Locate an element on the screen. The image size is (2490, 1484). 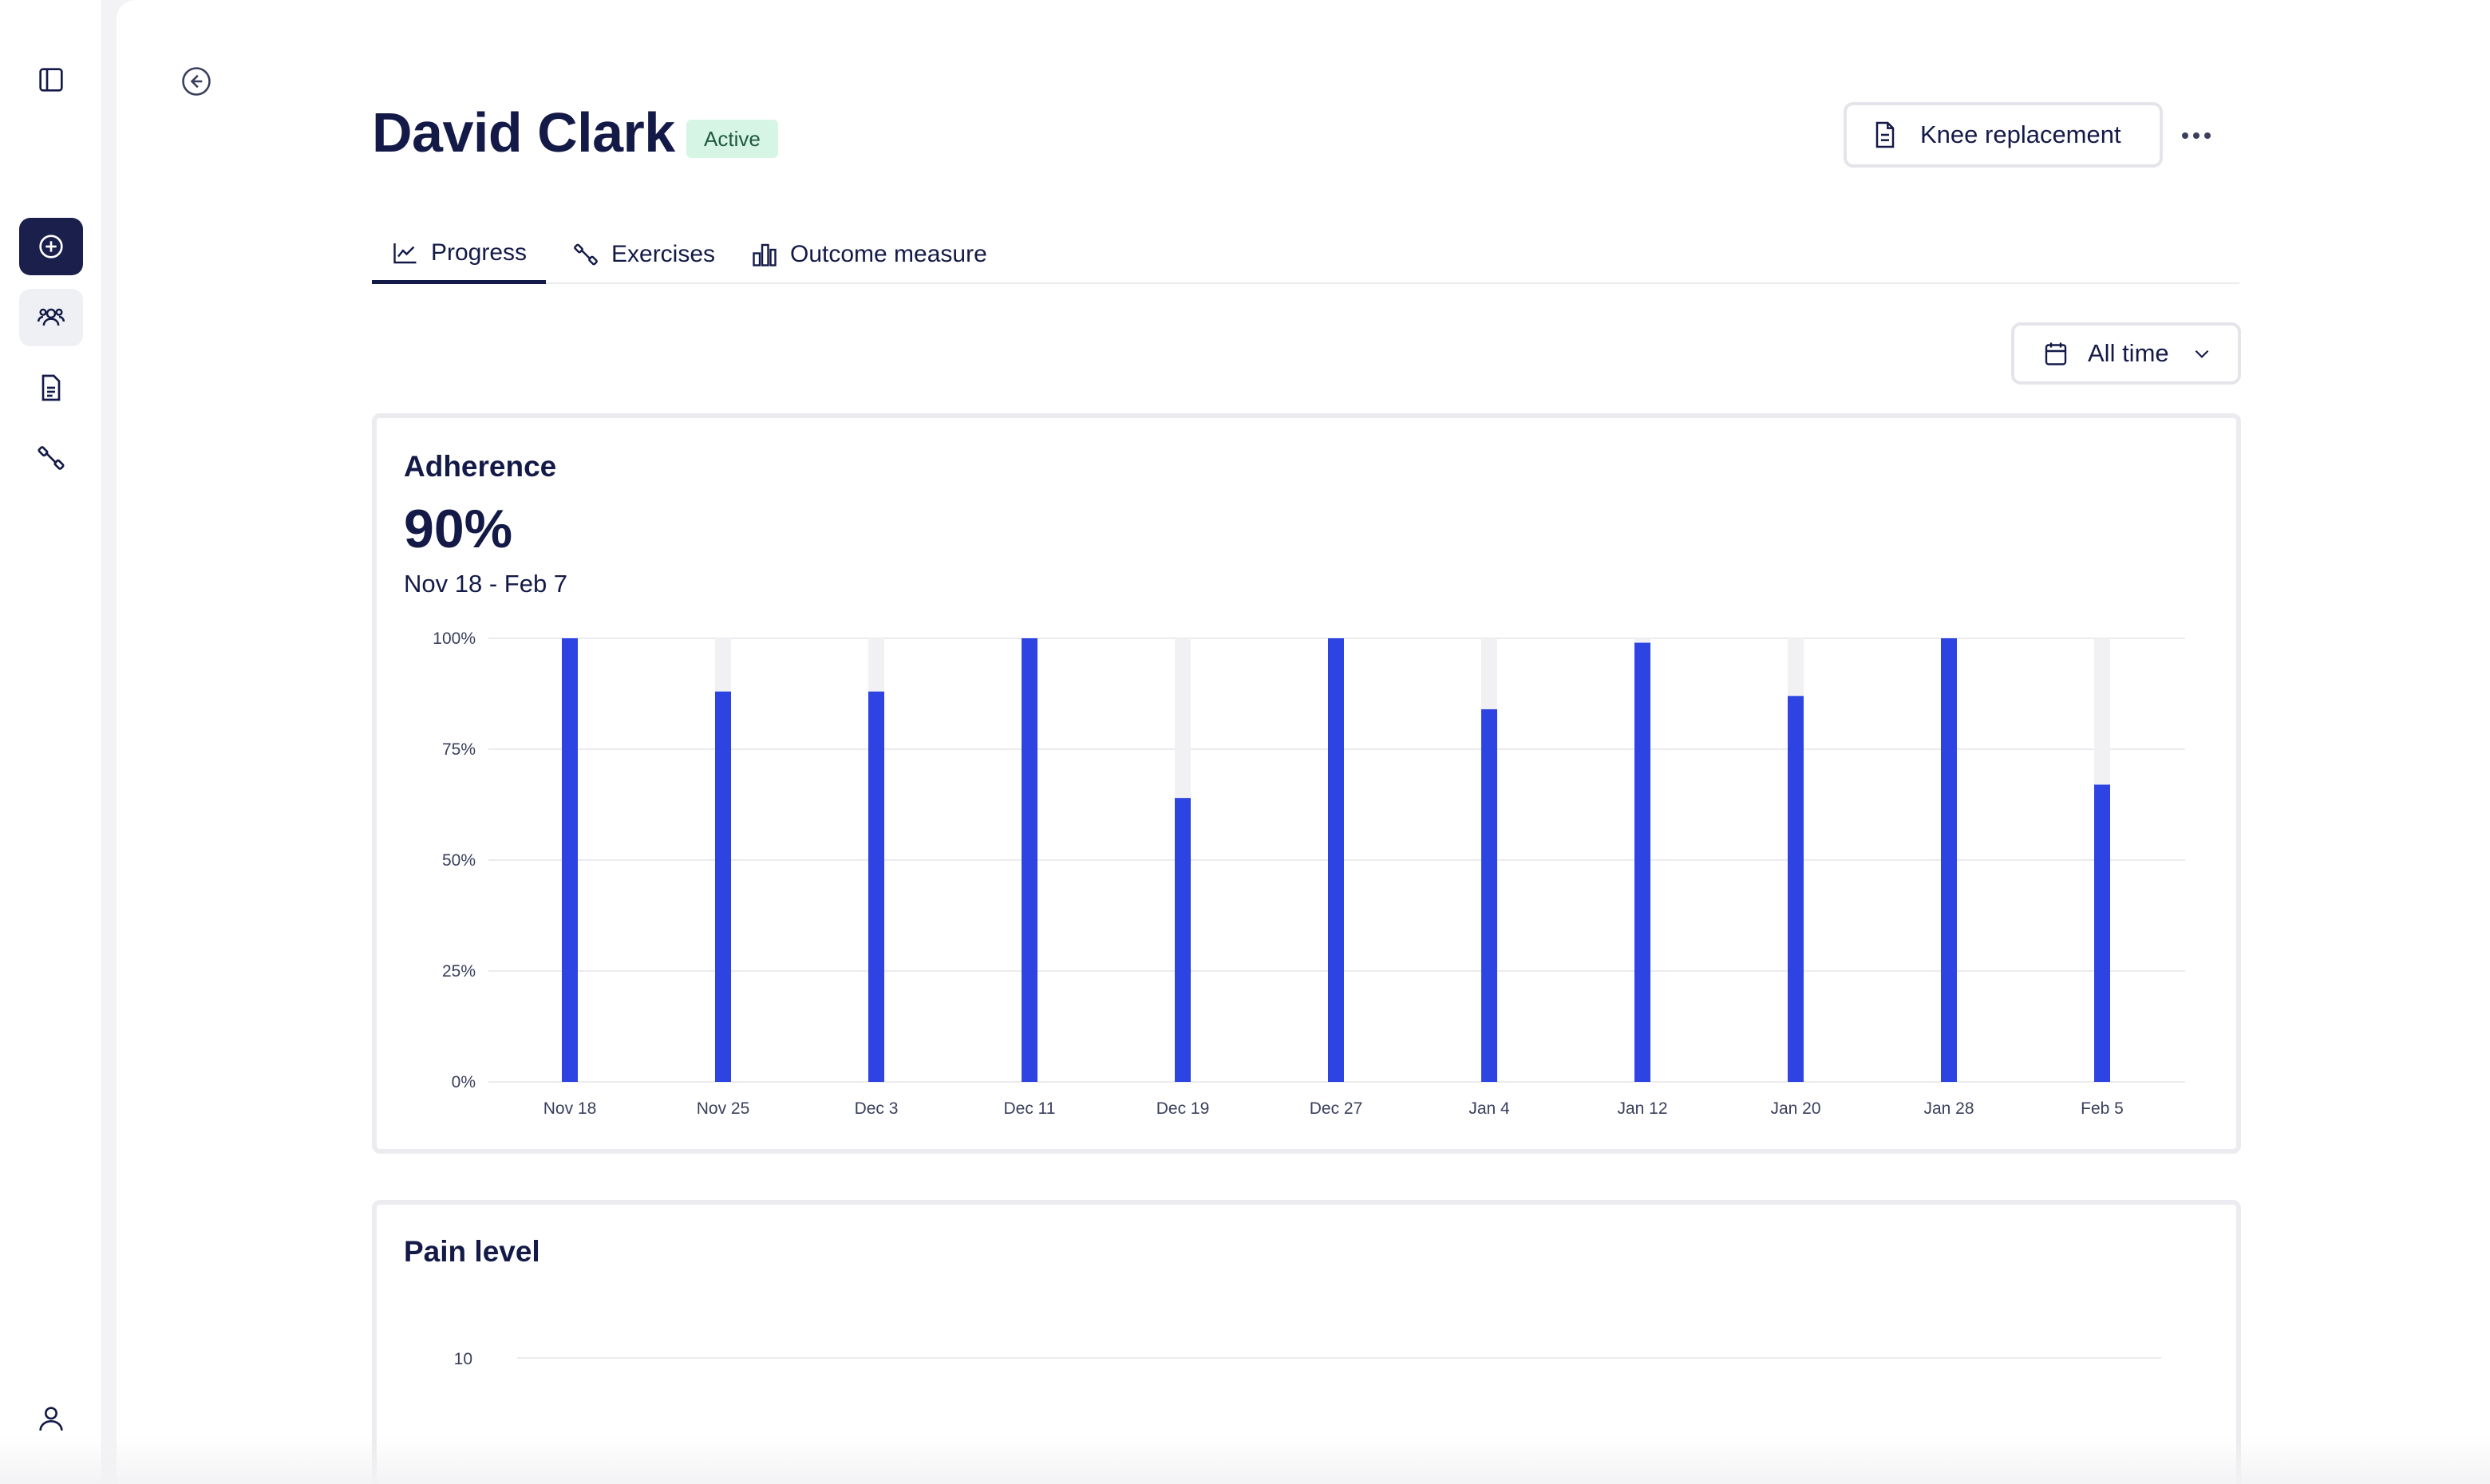
sidebar-item-documents is located at coordinates (51, 387).